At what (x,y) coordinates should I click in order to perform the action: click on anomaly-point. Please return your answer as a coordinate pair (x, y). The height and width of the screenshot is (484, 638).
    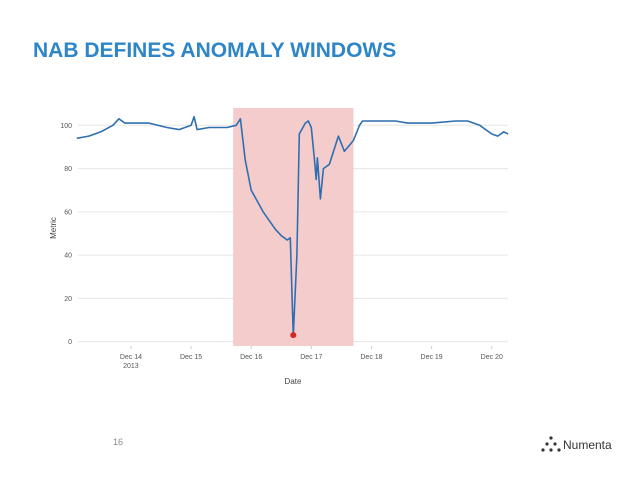
    Looking at the image, I should click on (293, 335).